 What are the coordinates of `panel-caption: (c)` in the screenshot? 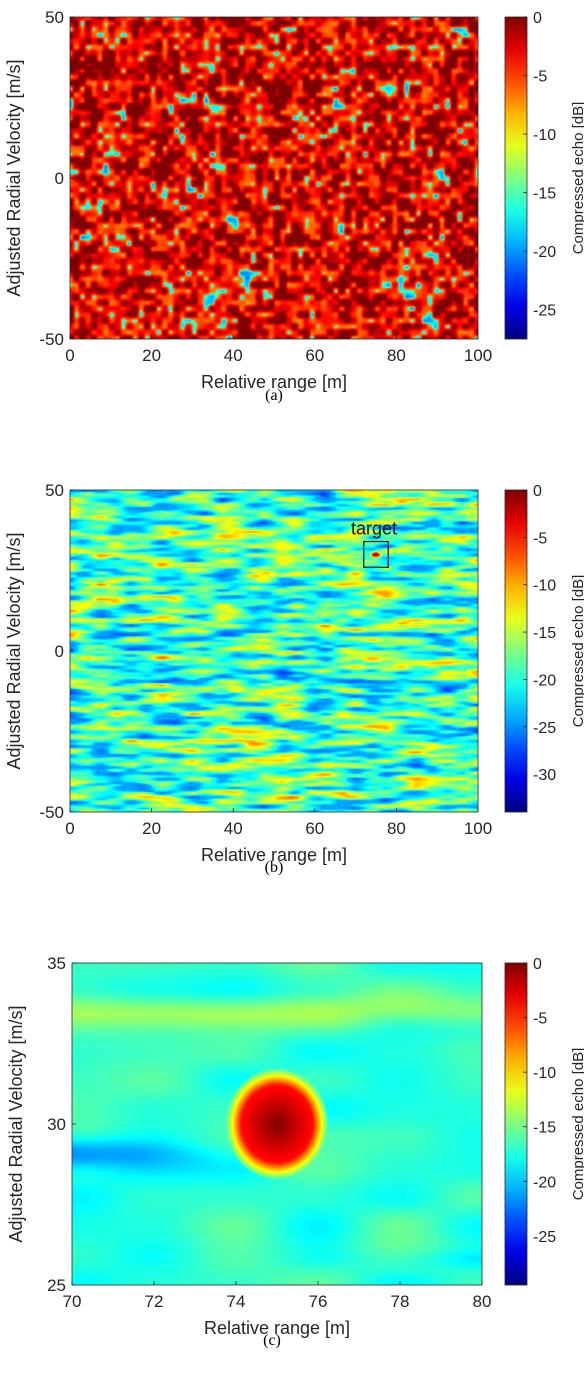 It's located at (272, 1340).